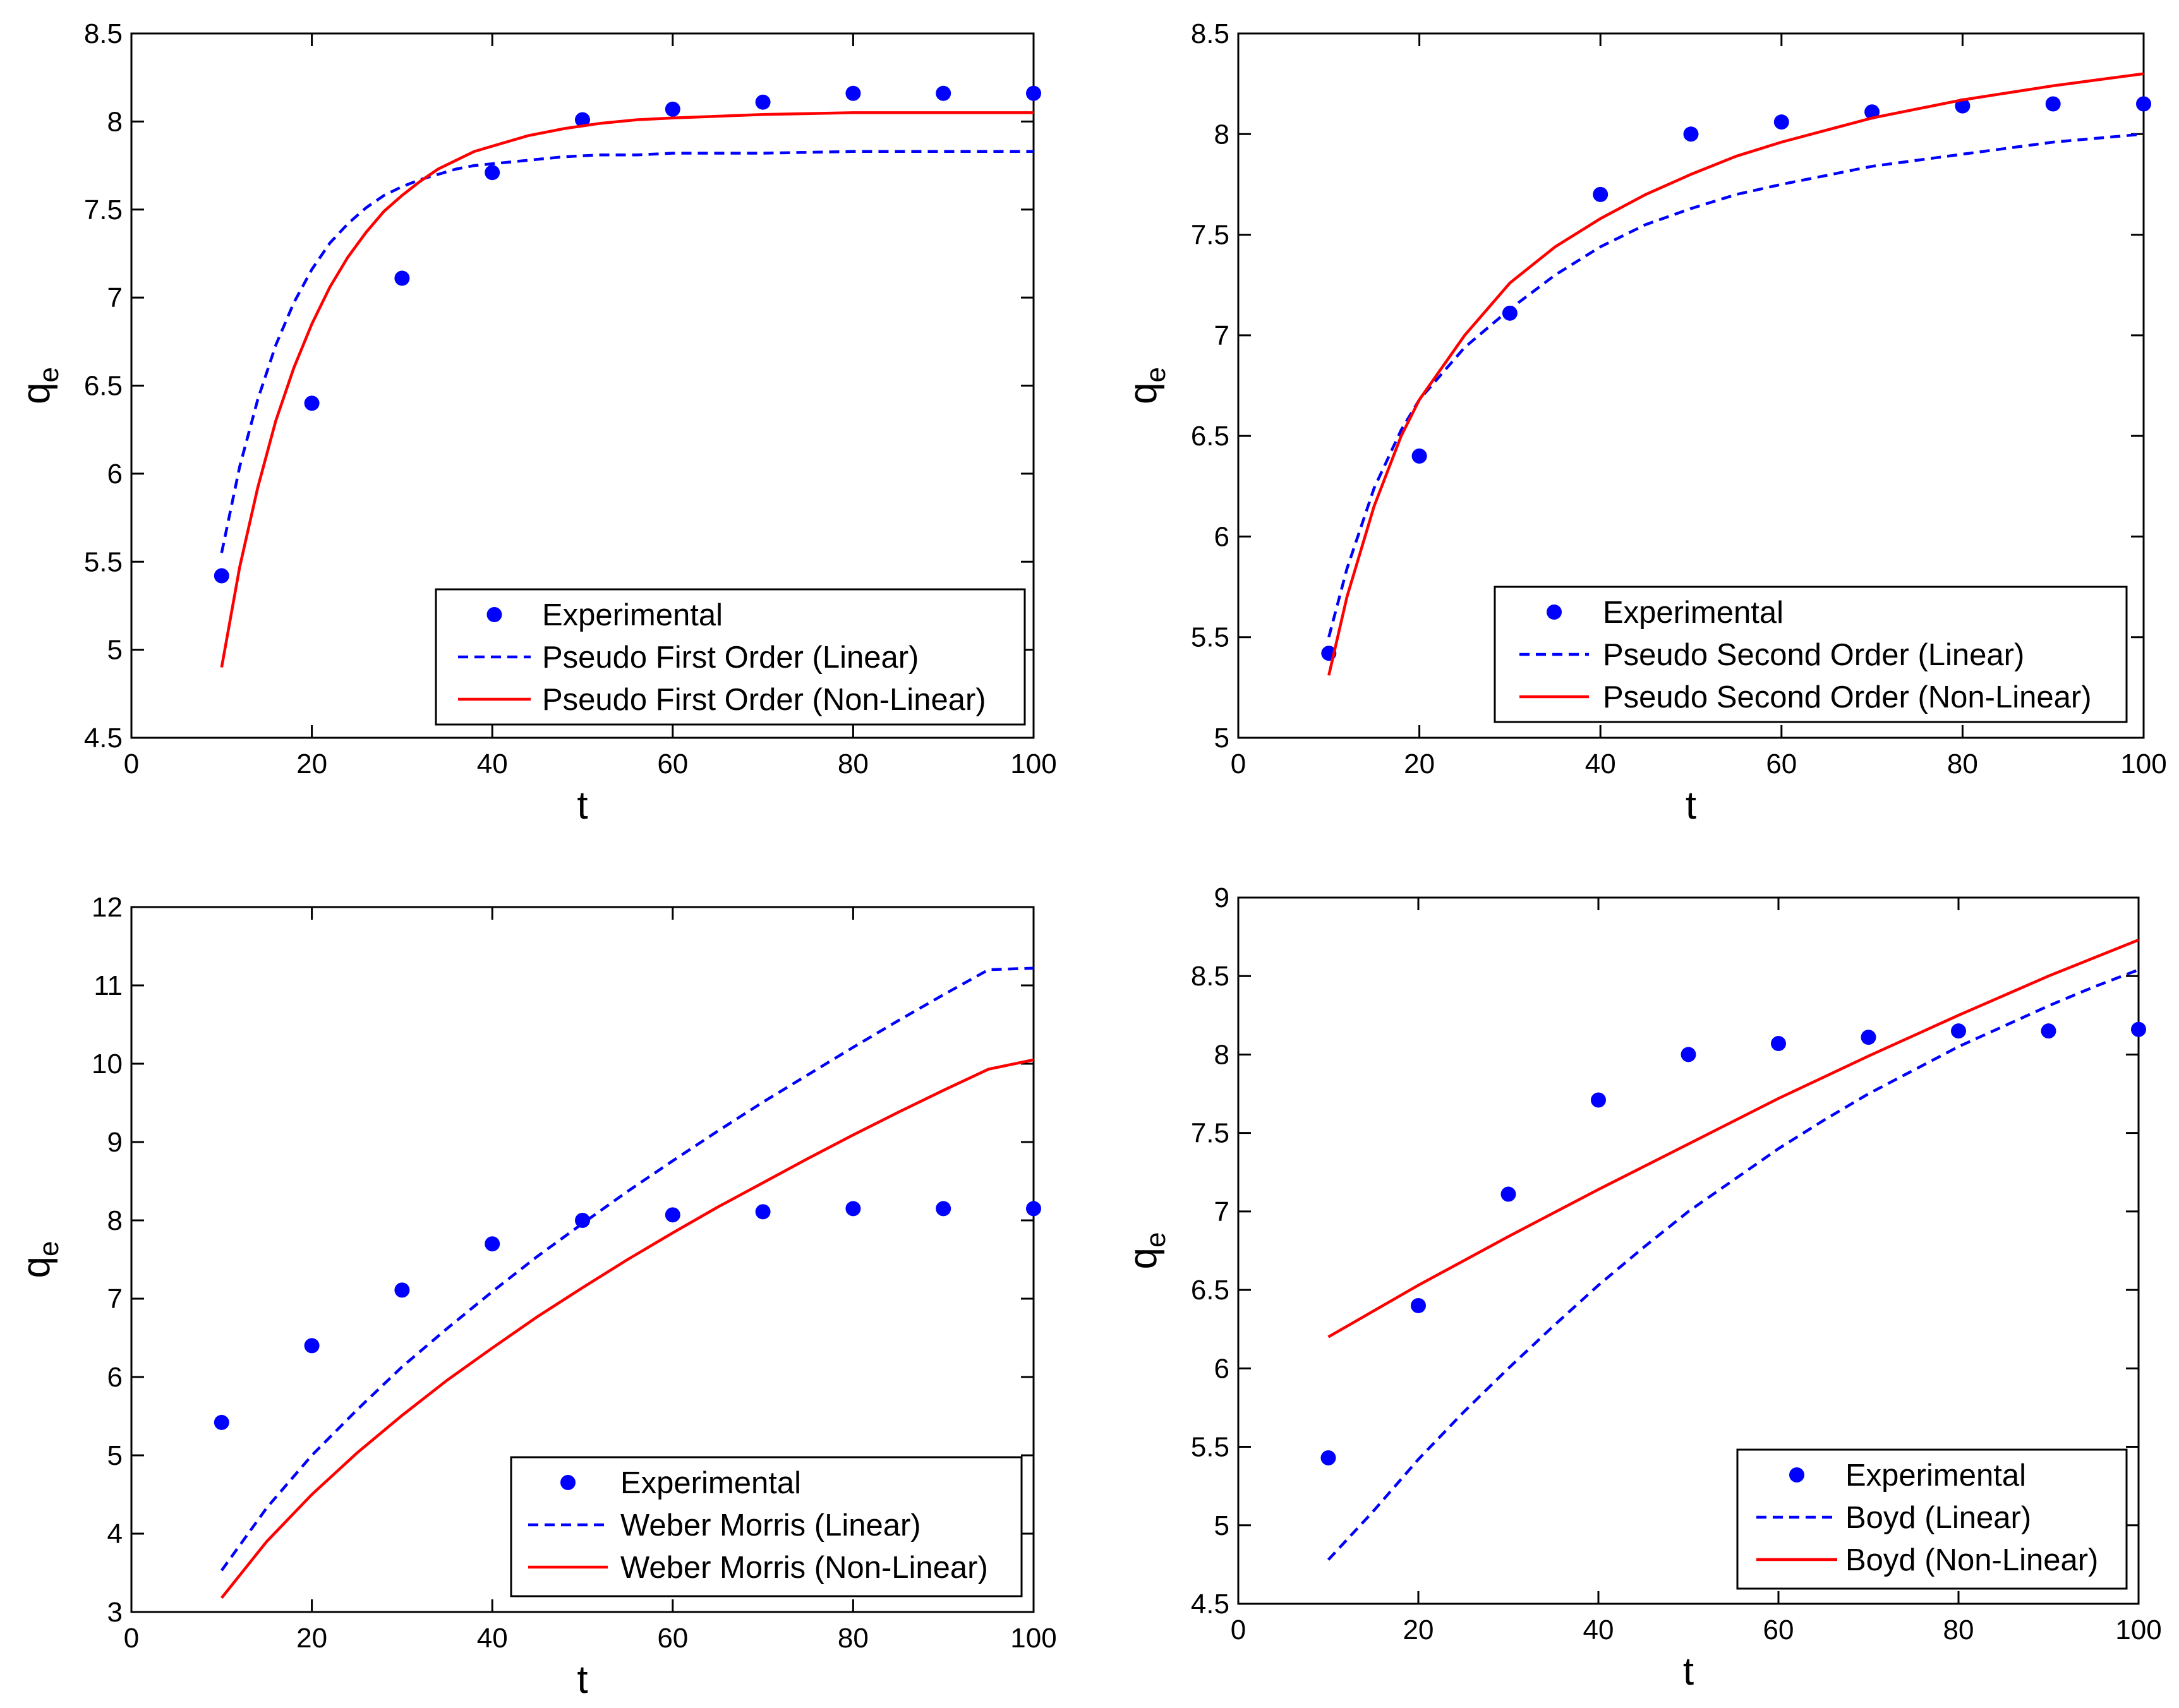 The width and height of the screenshot is (2179, 1708). Describe the element at coordinates (1971, 1560) in the screenshot. I see `legend-label: Boyd (Non-Linear)` at that location.